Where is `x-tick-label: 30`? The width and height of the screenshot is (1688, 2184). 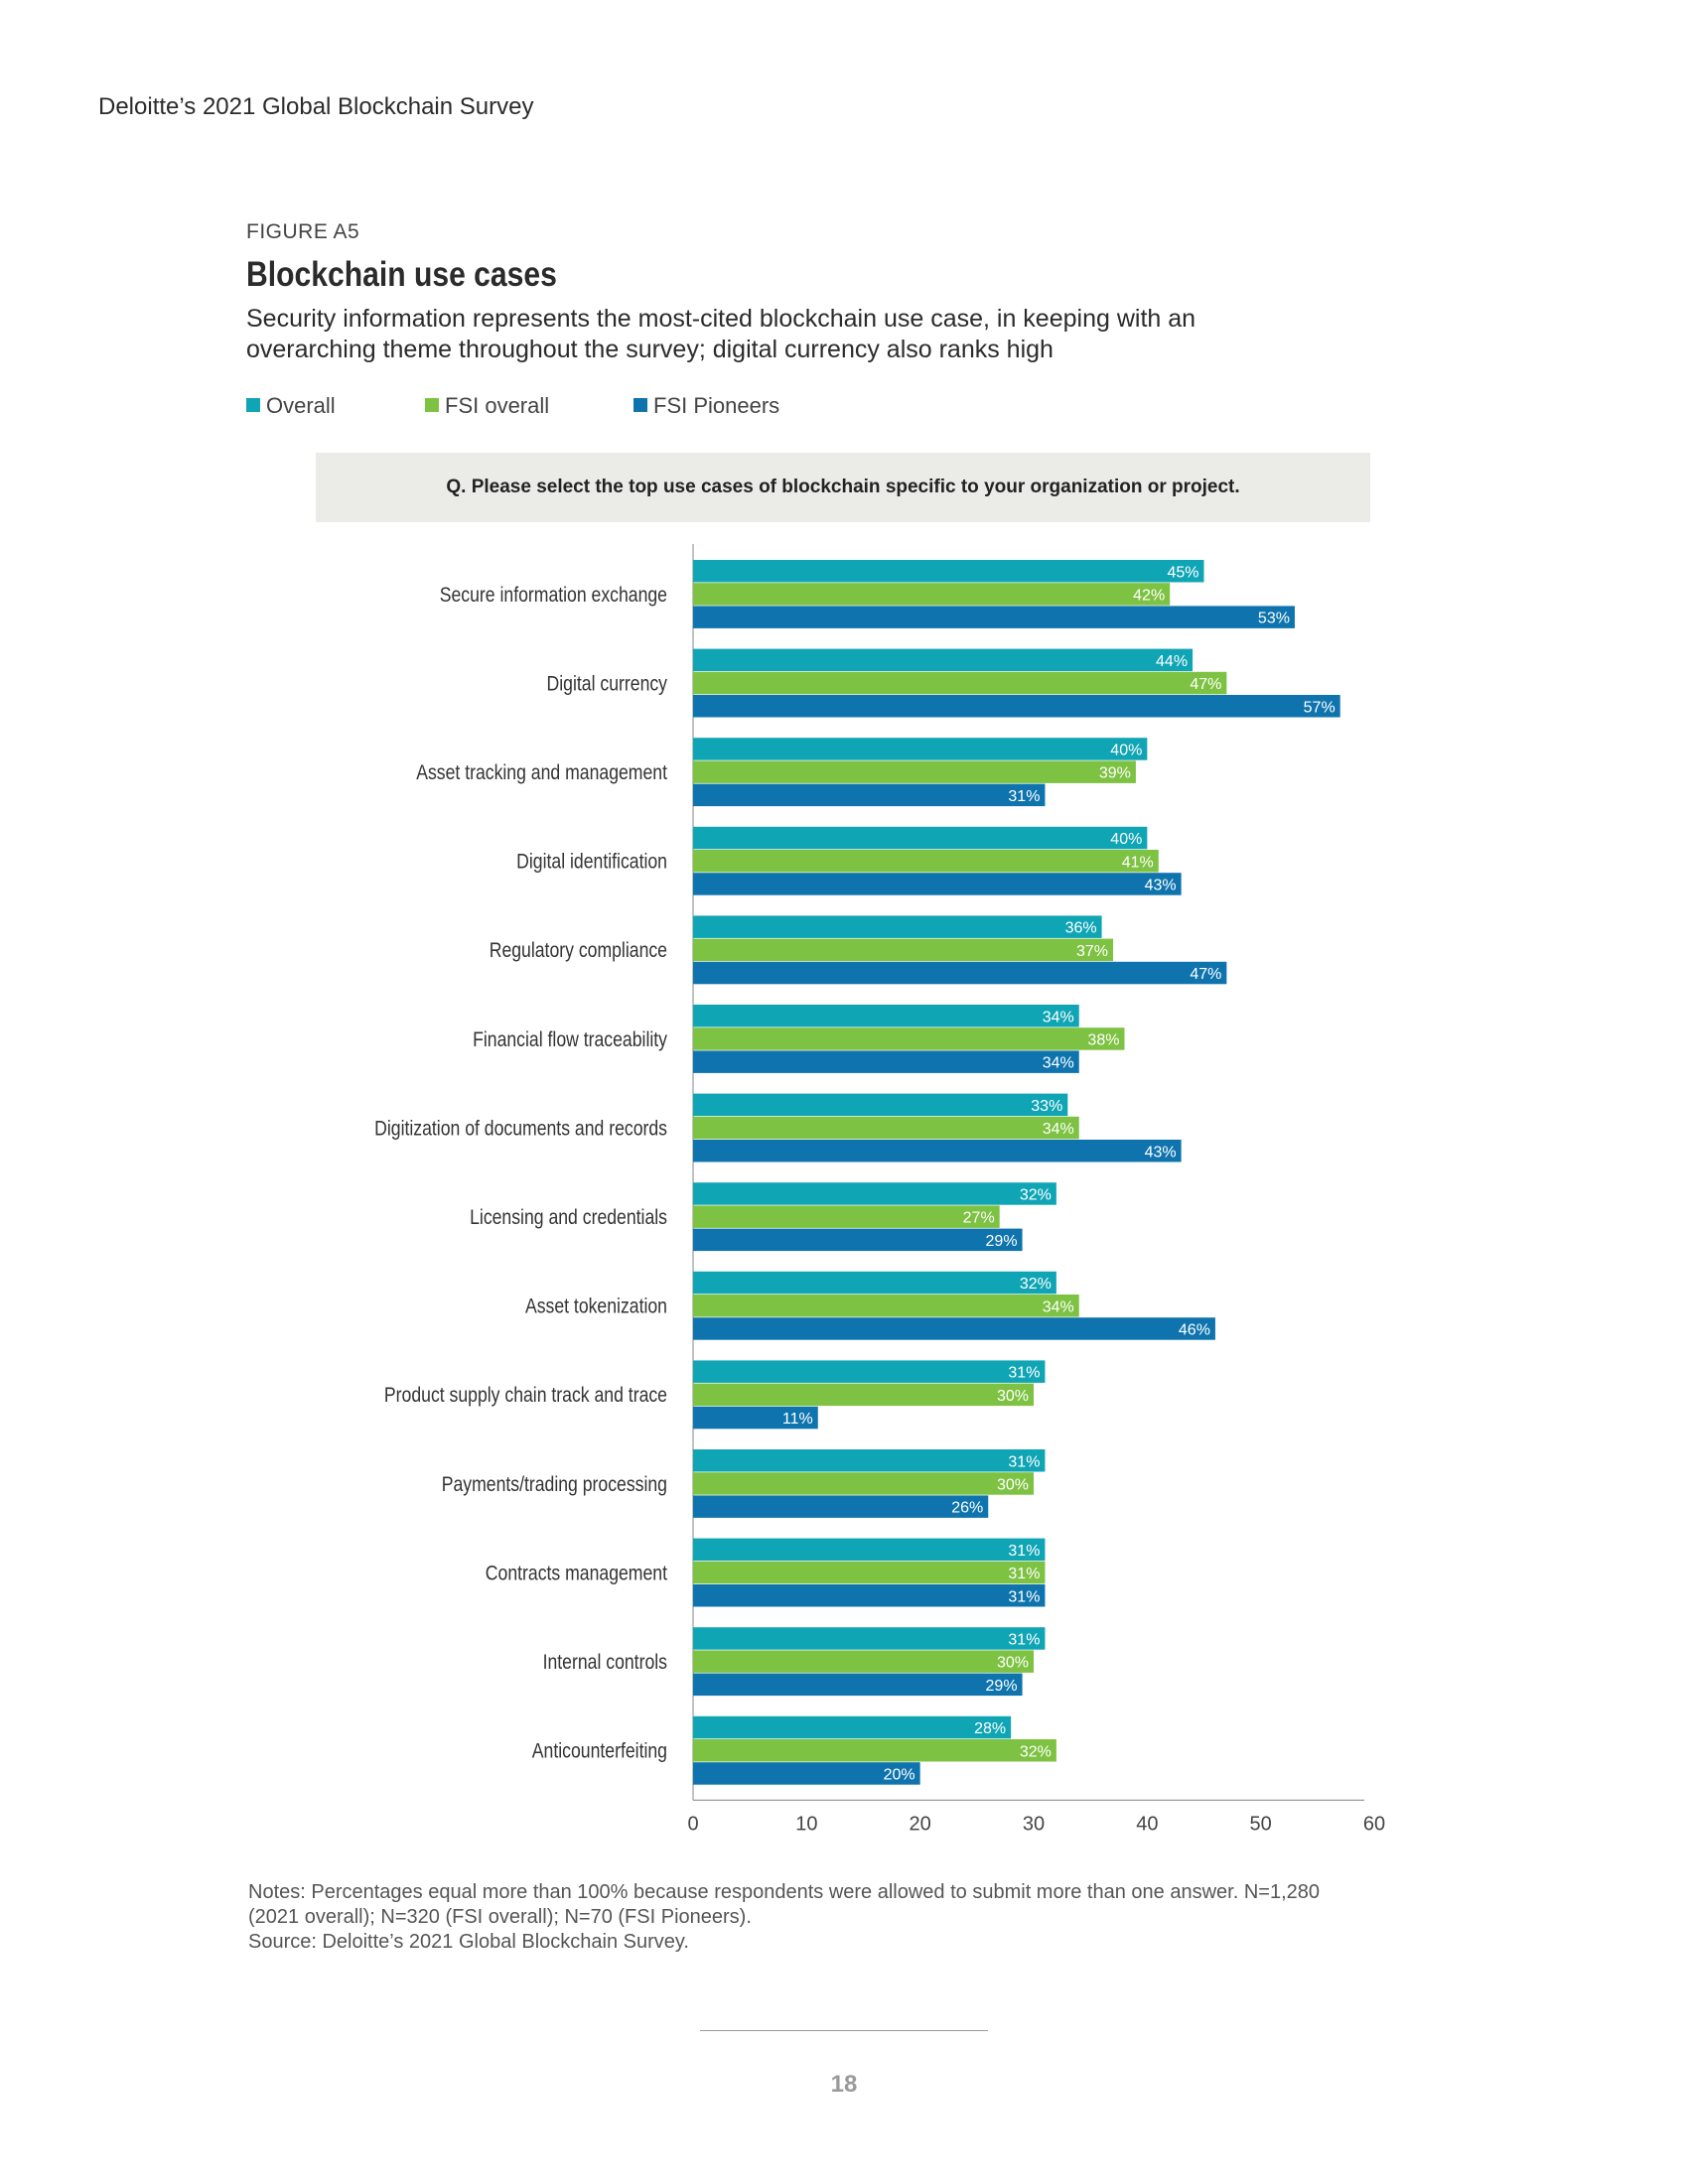 x-tick-label: 30 is located at coordinates (1034, 1824).